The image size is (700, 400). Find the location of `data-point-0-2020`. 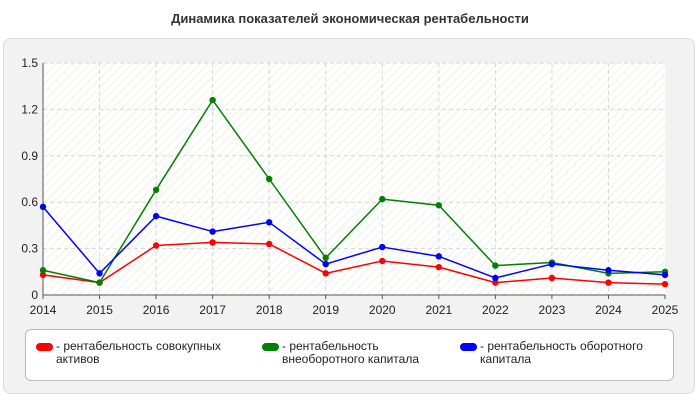

data-point-0-2020 is located at coordinates (382, 261).